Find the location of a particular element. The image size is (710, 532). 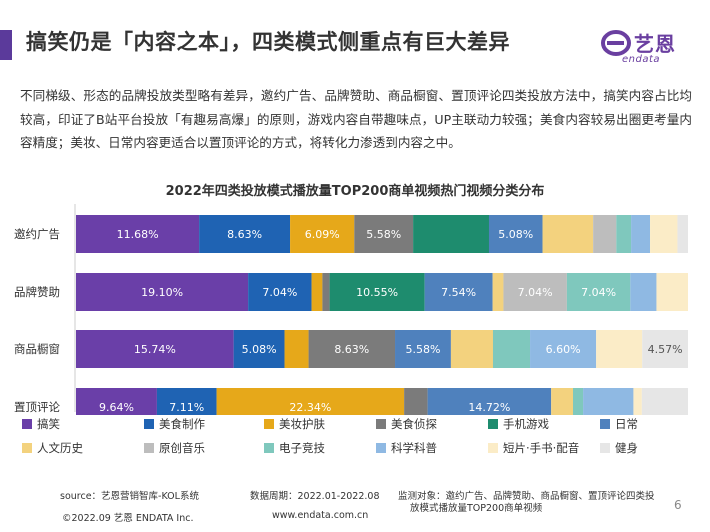

legend-label: 电子竞技 is located at coordinates (302, 448).